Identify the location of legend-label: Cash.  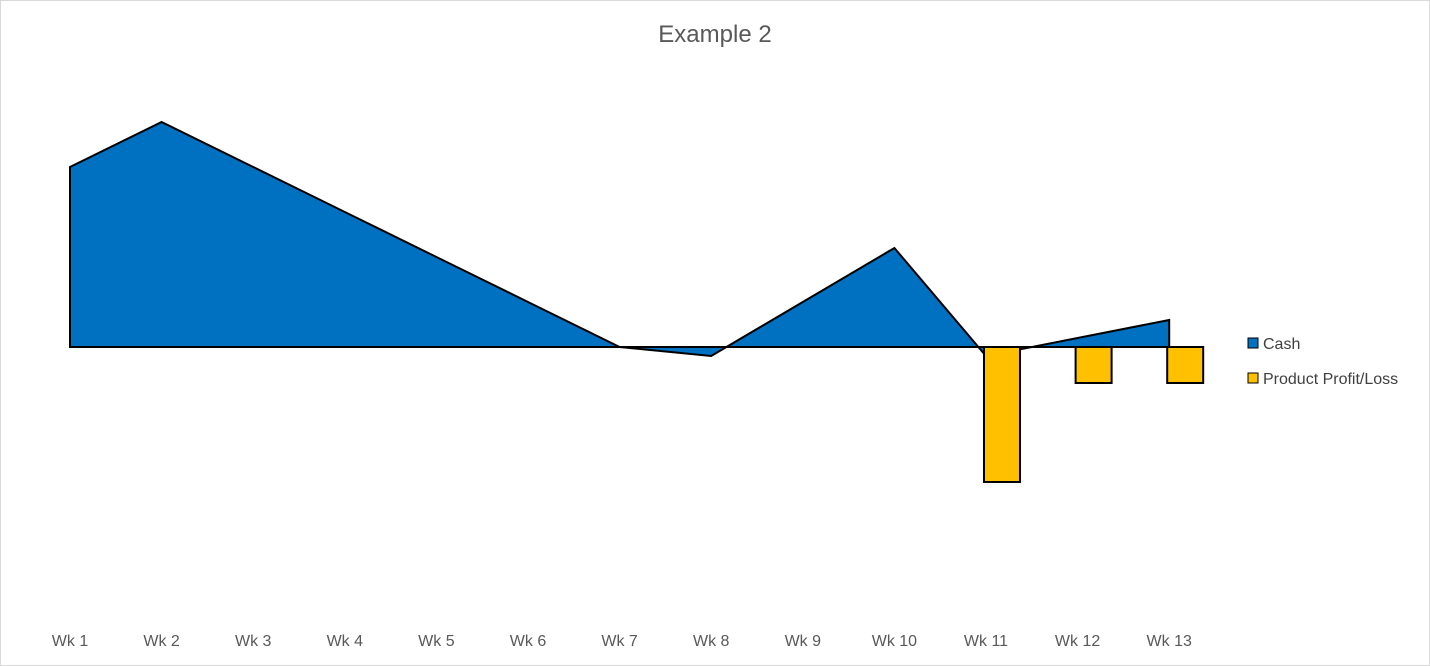
(1281, 344).